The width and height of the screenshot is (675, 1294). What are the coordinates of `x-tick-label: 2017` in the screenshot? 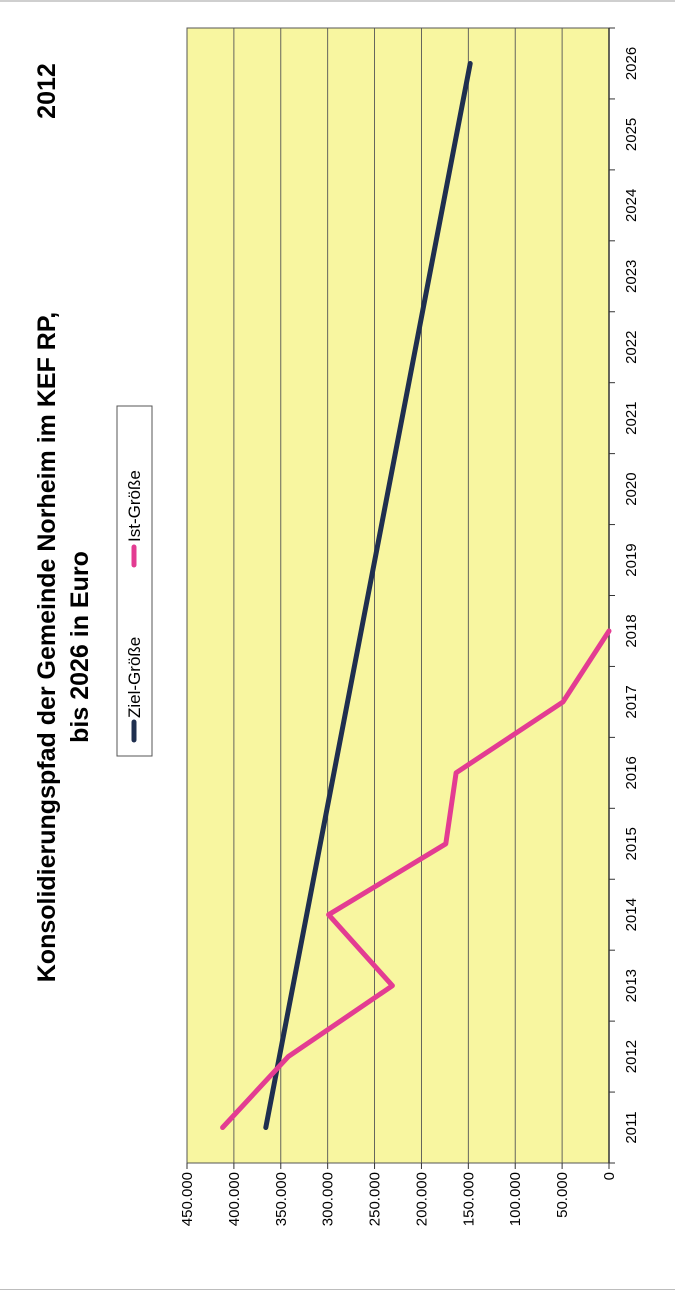 It's located at (631, 701).